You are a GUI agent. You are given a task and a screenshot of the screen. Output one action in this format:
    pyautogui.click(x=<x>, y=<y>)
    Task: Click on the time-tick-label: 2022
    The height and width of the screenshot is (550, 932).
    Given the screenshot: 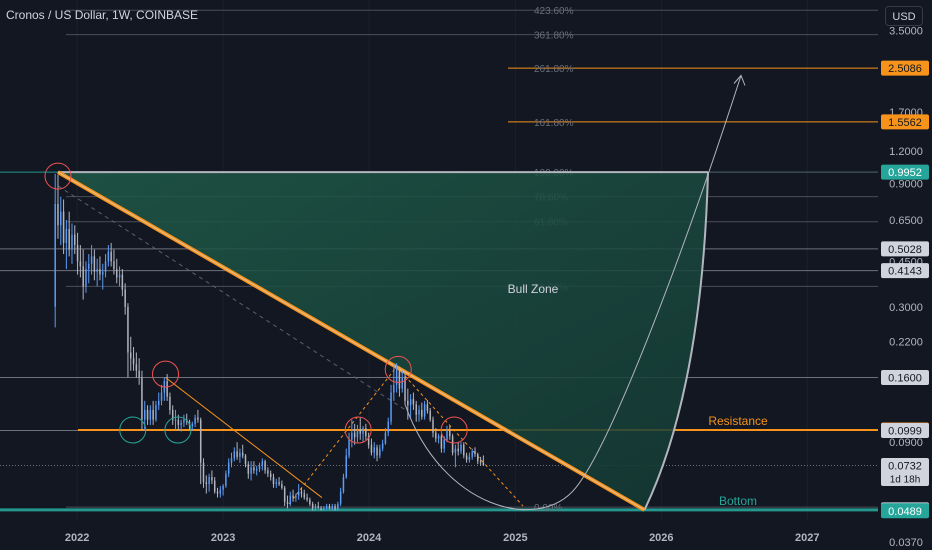 What is the action you would take?
    pyautogui.click(x=77, y=538)
    